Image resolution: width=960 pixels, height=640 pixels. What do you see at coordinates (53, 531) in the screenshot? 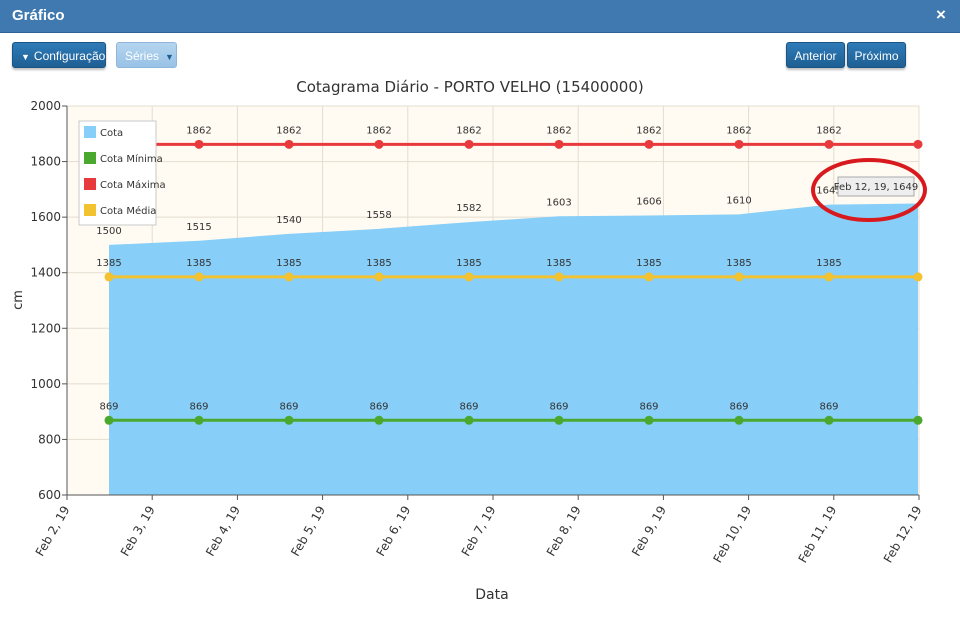
I see `x-tick-label: Feb 2, 19` at bounding box center [53, 531].